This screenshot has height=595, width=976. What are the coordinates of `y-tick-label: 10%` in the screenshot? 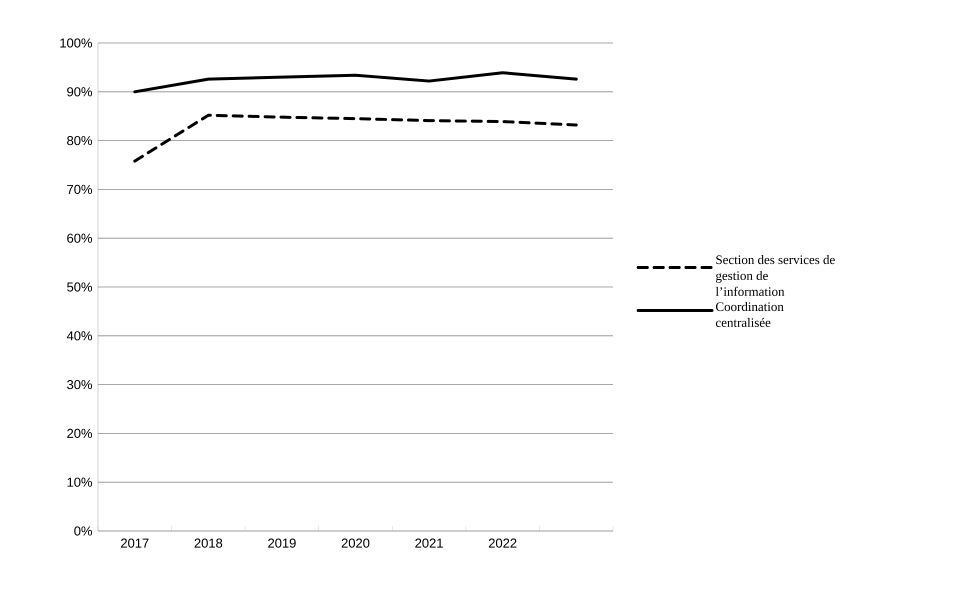 It's located at (80, 482).